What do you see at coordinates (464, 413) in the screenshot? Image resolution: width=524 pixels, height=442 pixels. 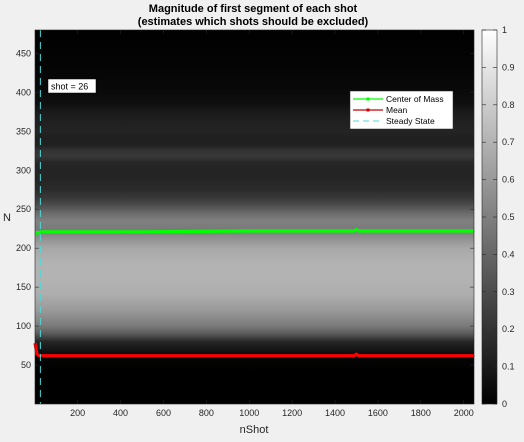 I see `x-tick-label-2000: 2000` at bounding box center [464, 413].